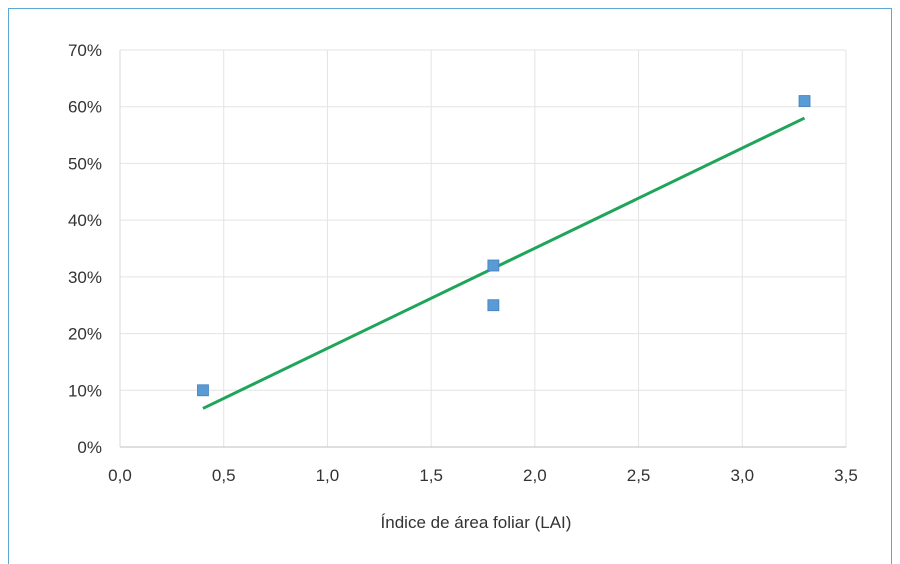 Image resolution: width=900 pixels, height=564 pixels. Describe the element at coordinates (85, 50) in the screenshot. I see `y-tick-label: 70%` at that location.